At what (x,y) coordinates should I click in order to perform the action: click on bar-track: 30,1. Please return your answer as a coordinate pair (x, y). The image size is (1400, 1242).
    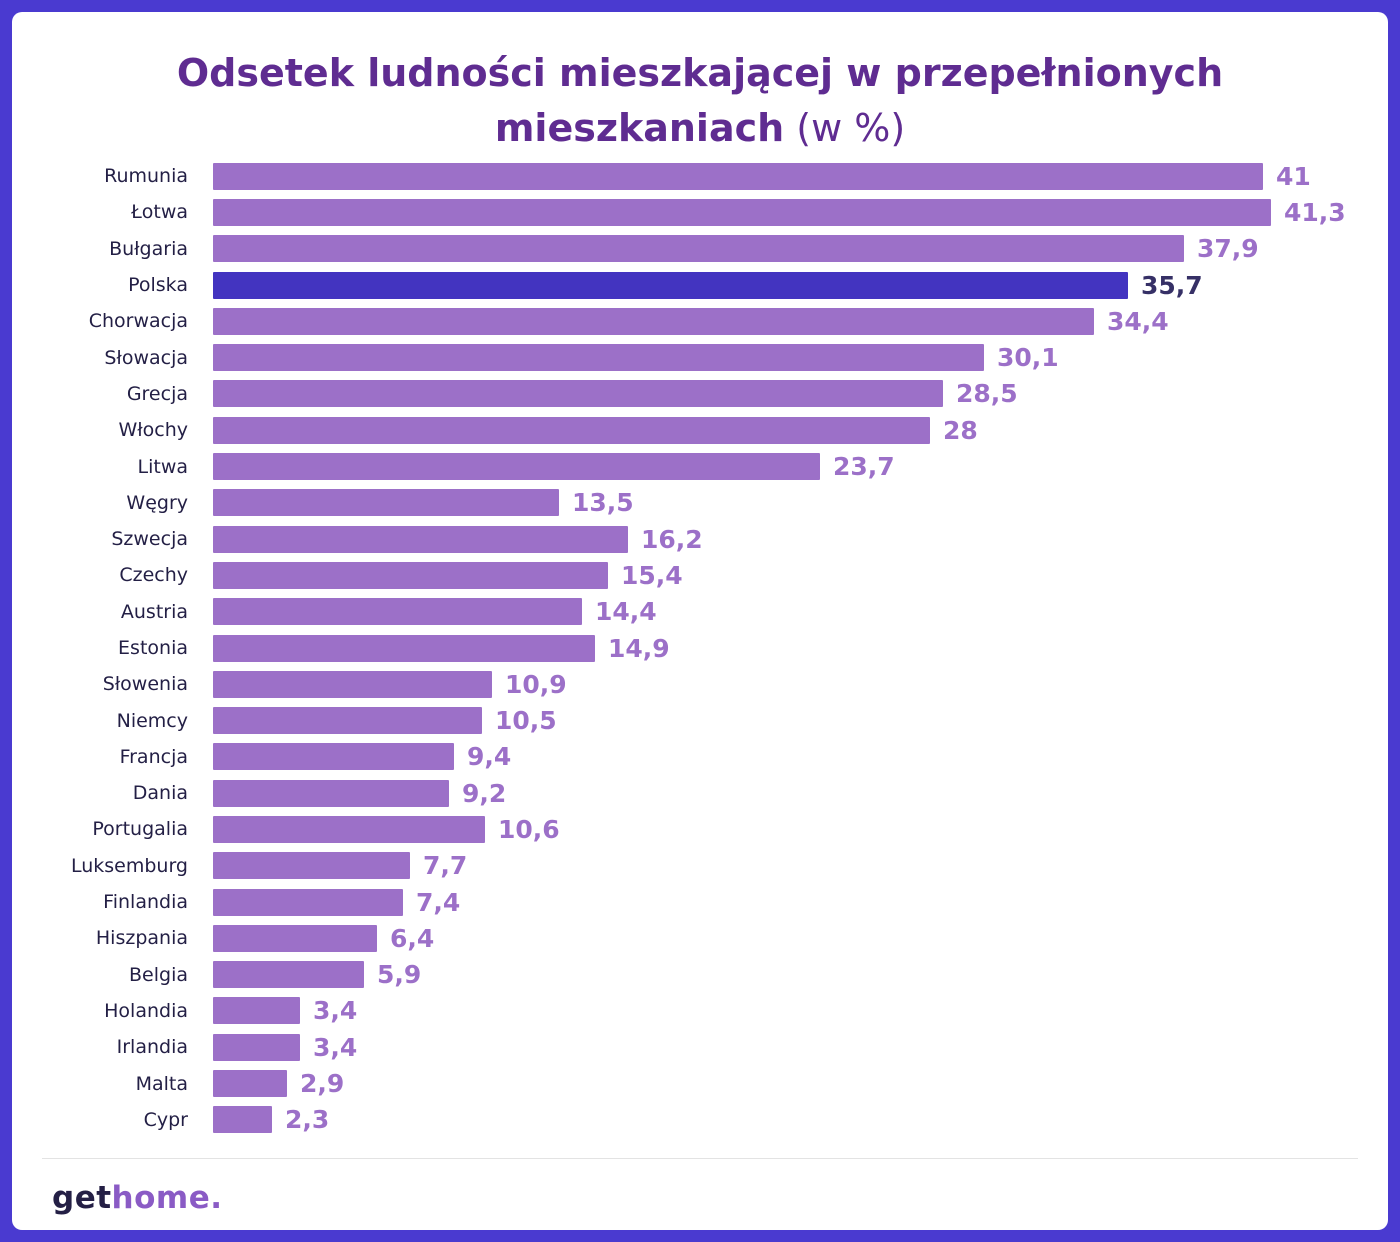
    Looking at the image, I should click on (787, 357).